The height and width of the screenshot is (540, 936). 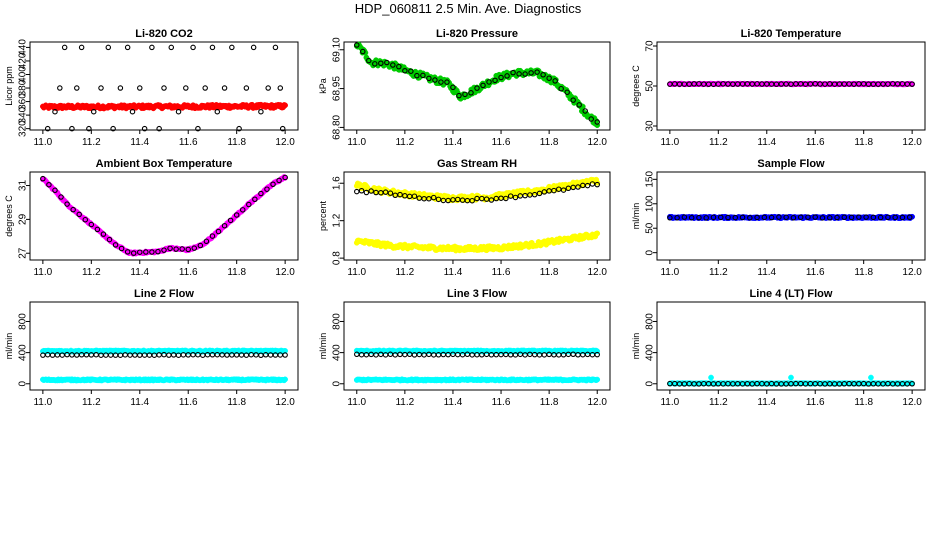 What do you see at coordinates (164, 294) in the screenshot?
I see `panel-title: Line 2 Flow` at bounding box center [164, 294].